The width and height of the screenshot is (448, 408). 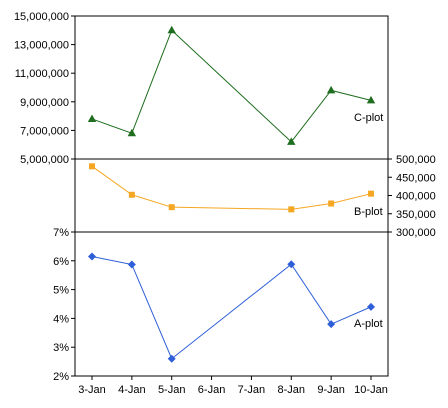 I want to click on x-tick-label: 4-Jan, so click(x=132, y=390).